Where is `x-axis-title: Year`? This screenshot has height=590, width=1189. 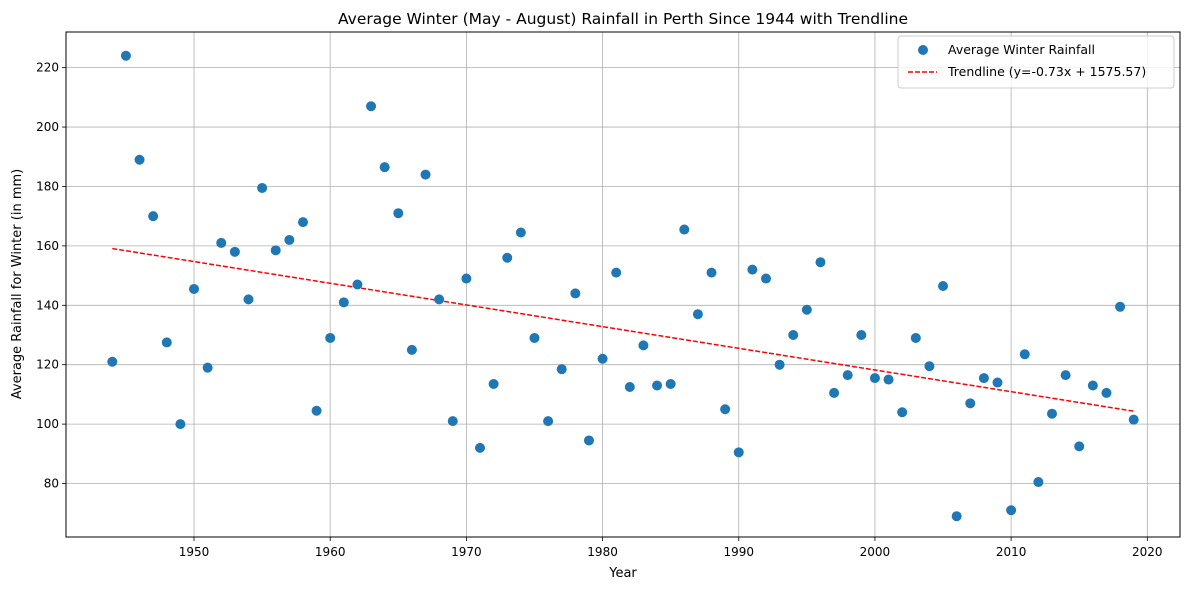
x-axis-title: Year is located at coordinates (622, 573).